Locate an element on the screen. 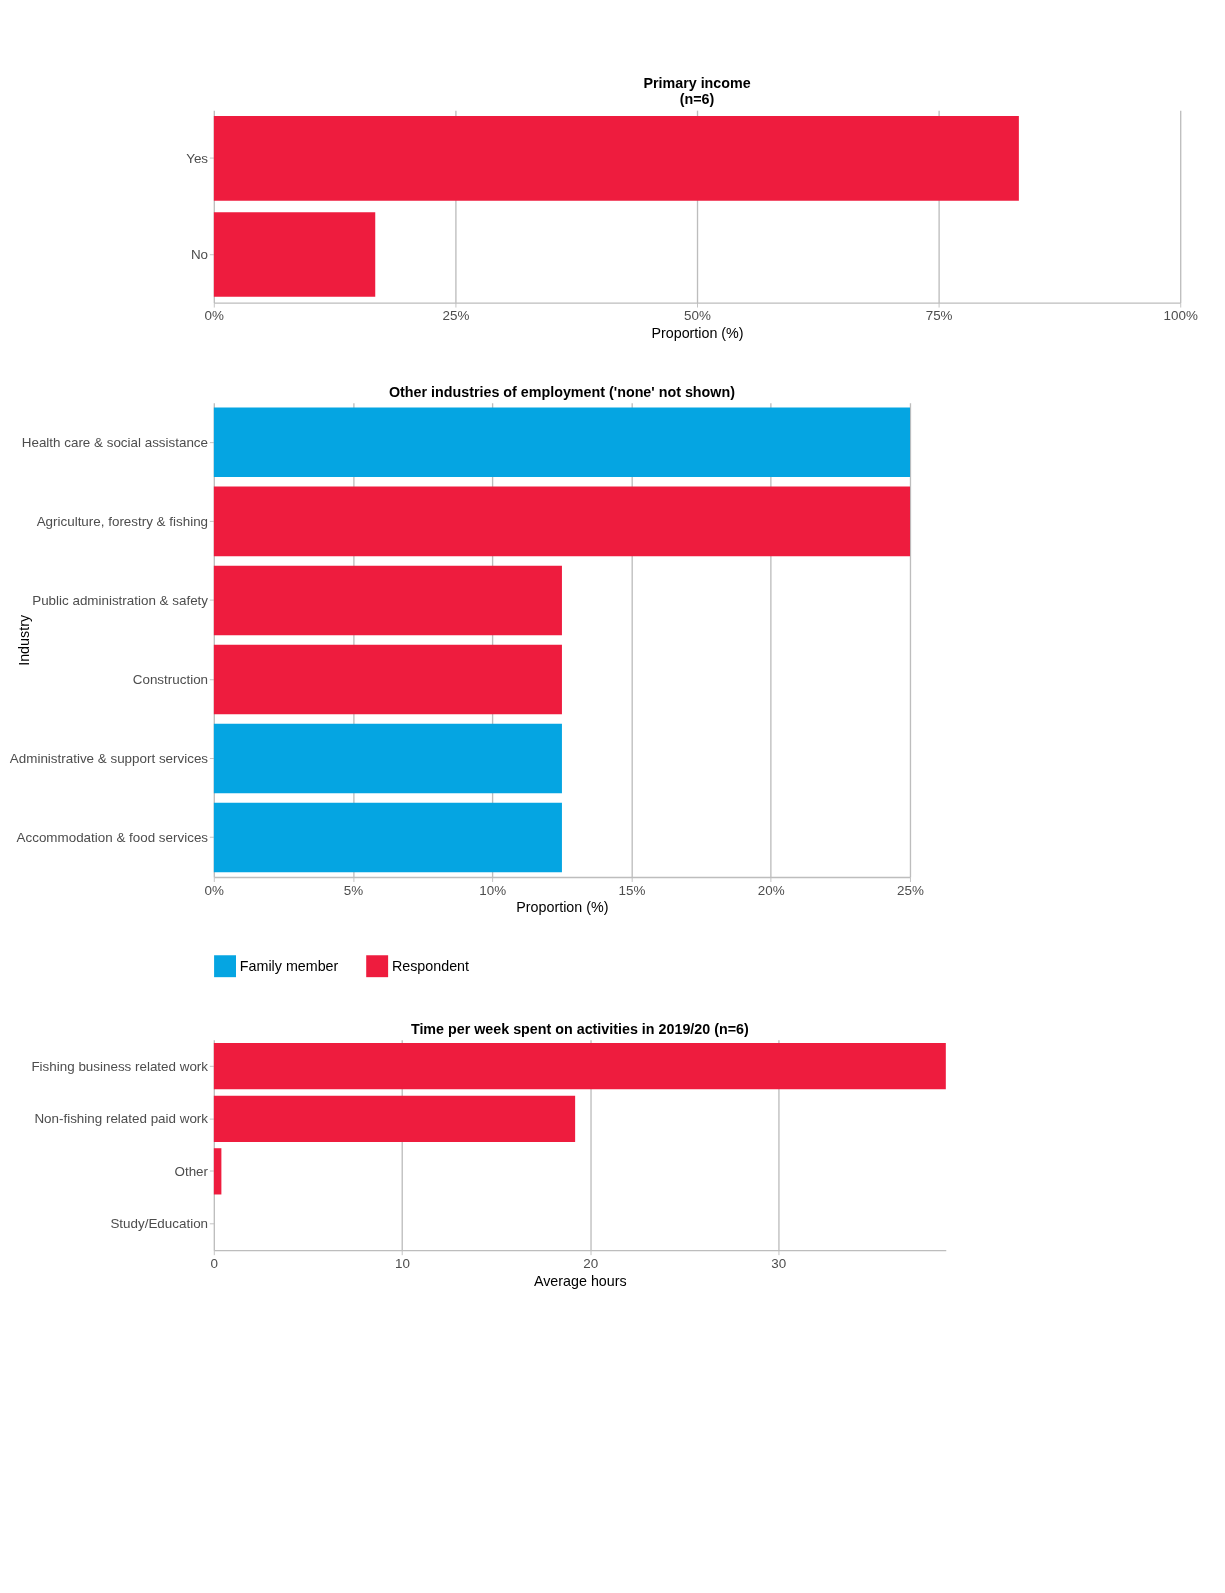 This screenshot has width=1225, height=1593. chart-title: Time per week spent on activities in 2019/20 (n=6) is located at coordinates (579, 1028).